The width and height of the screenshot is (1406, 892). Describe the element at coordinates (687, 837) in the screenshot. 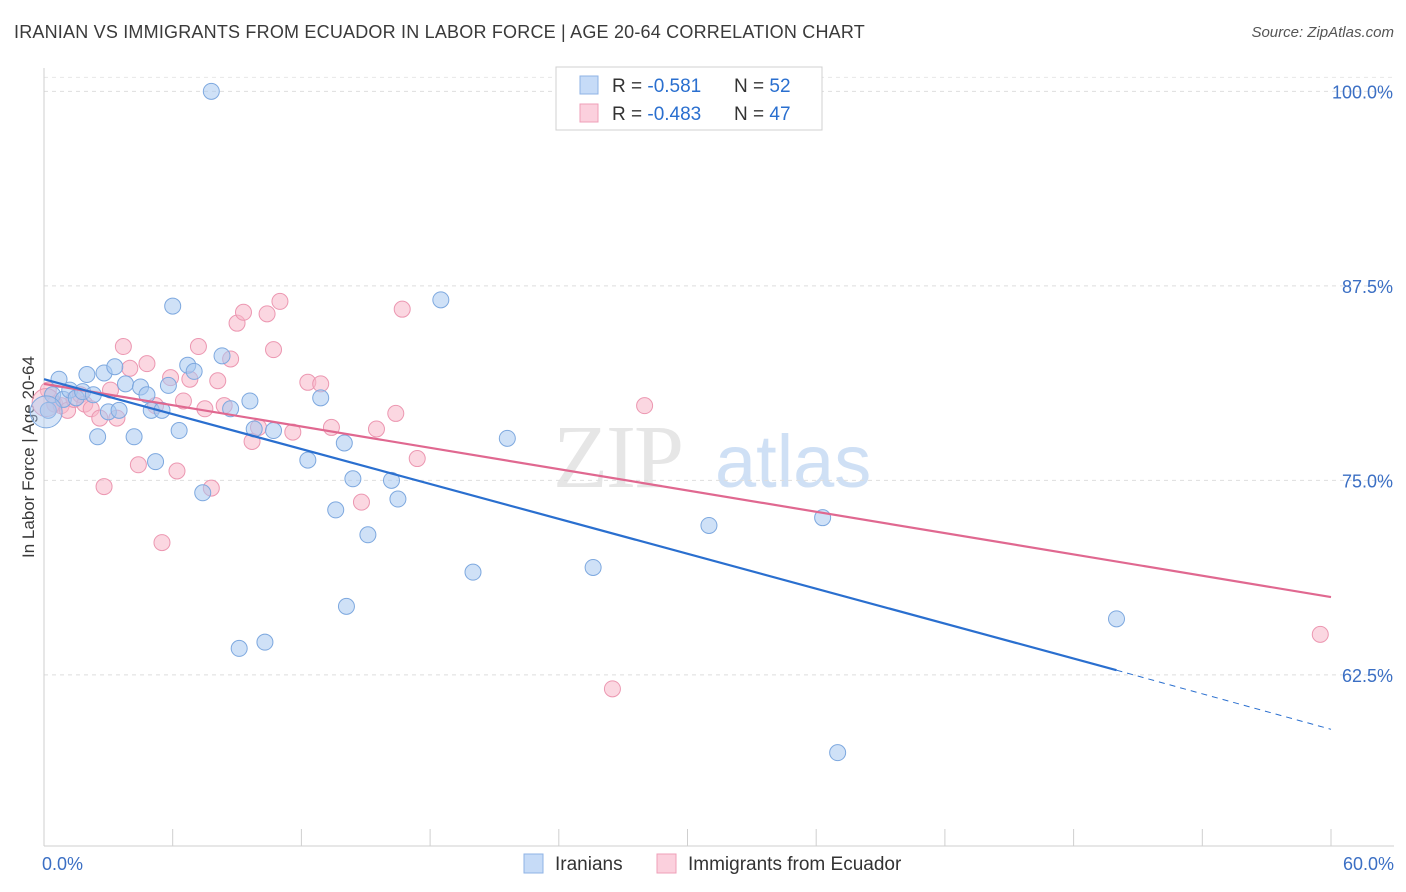

I see `x-ticks` at that location.